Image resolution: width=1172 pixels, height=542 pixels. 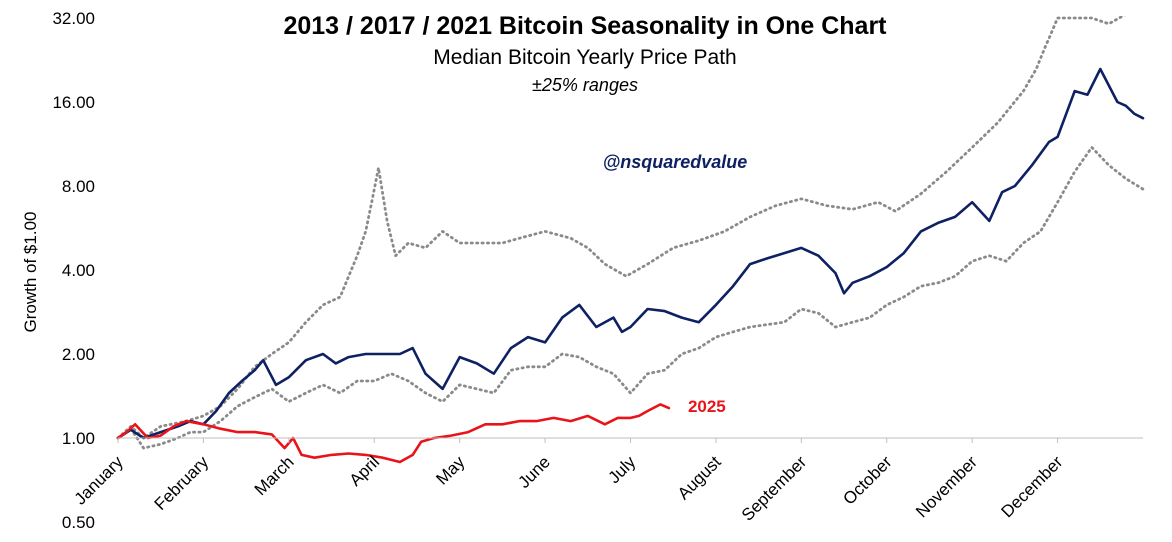 I want to click on y-axis-label: Growth of $1.00, so click(x=30, y=272).